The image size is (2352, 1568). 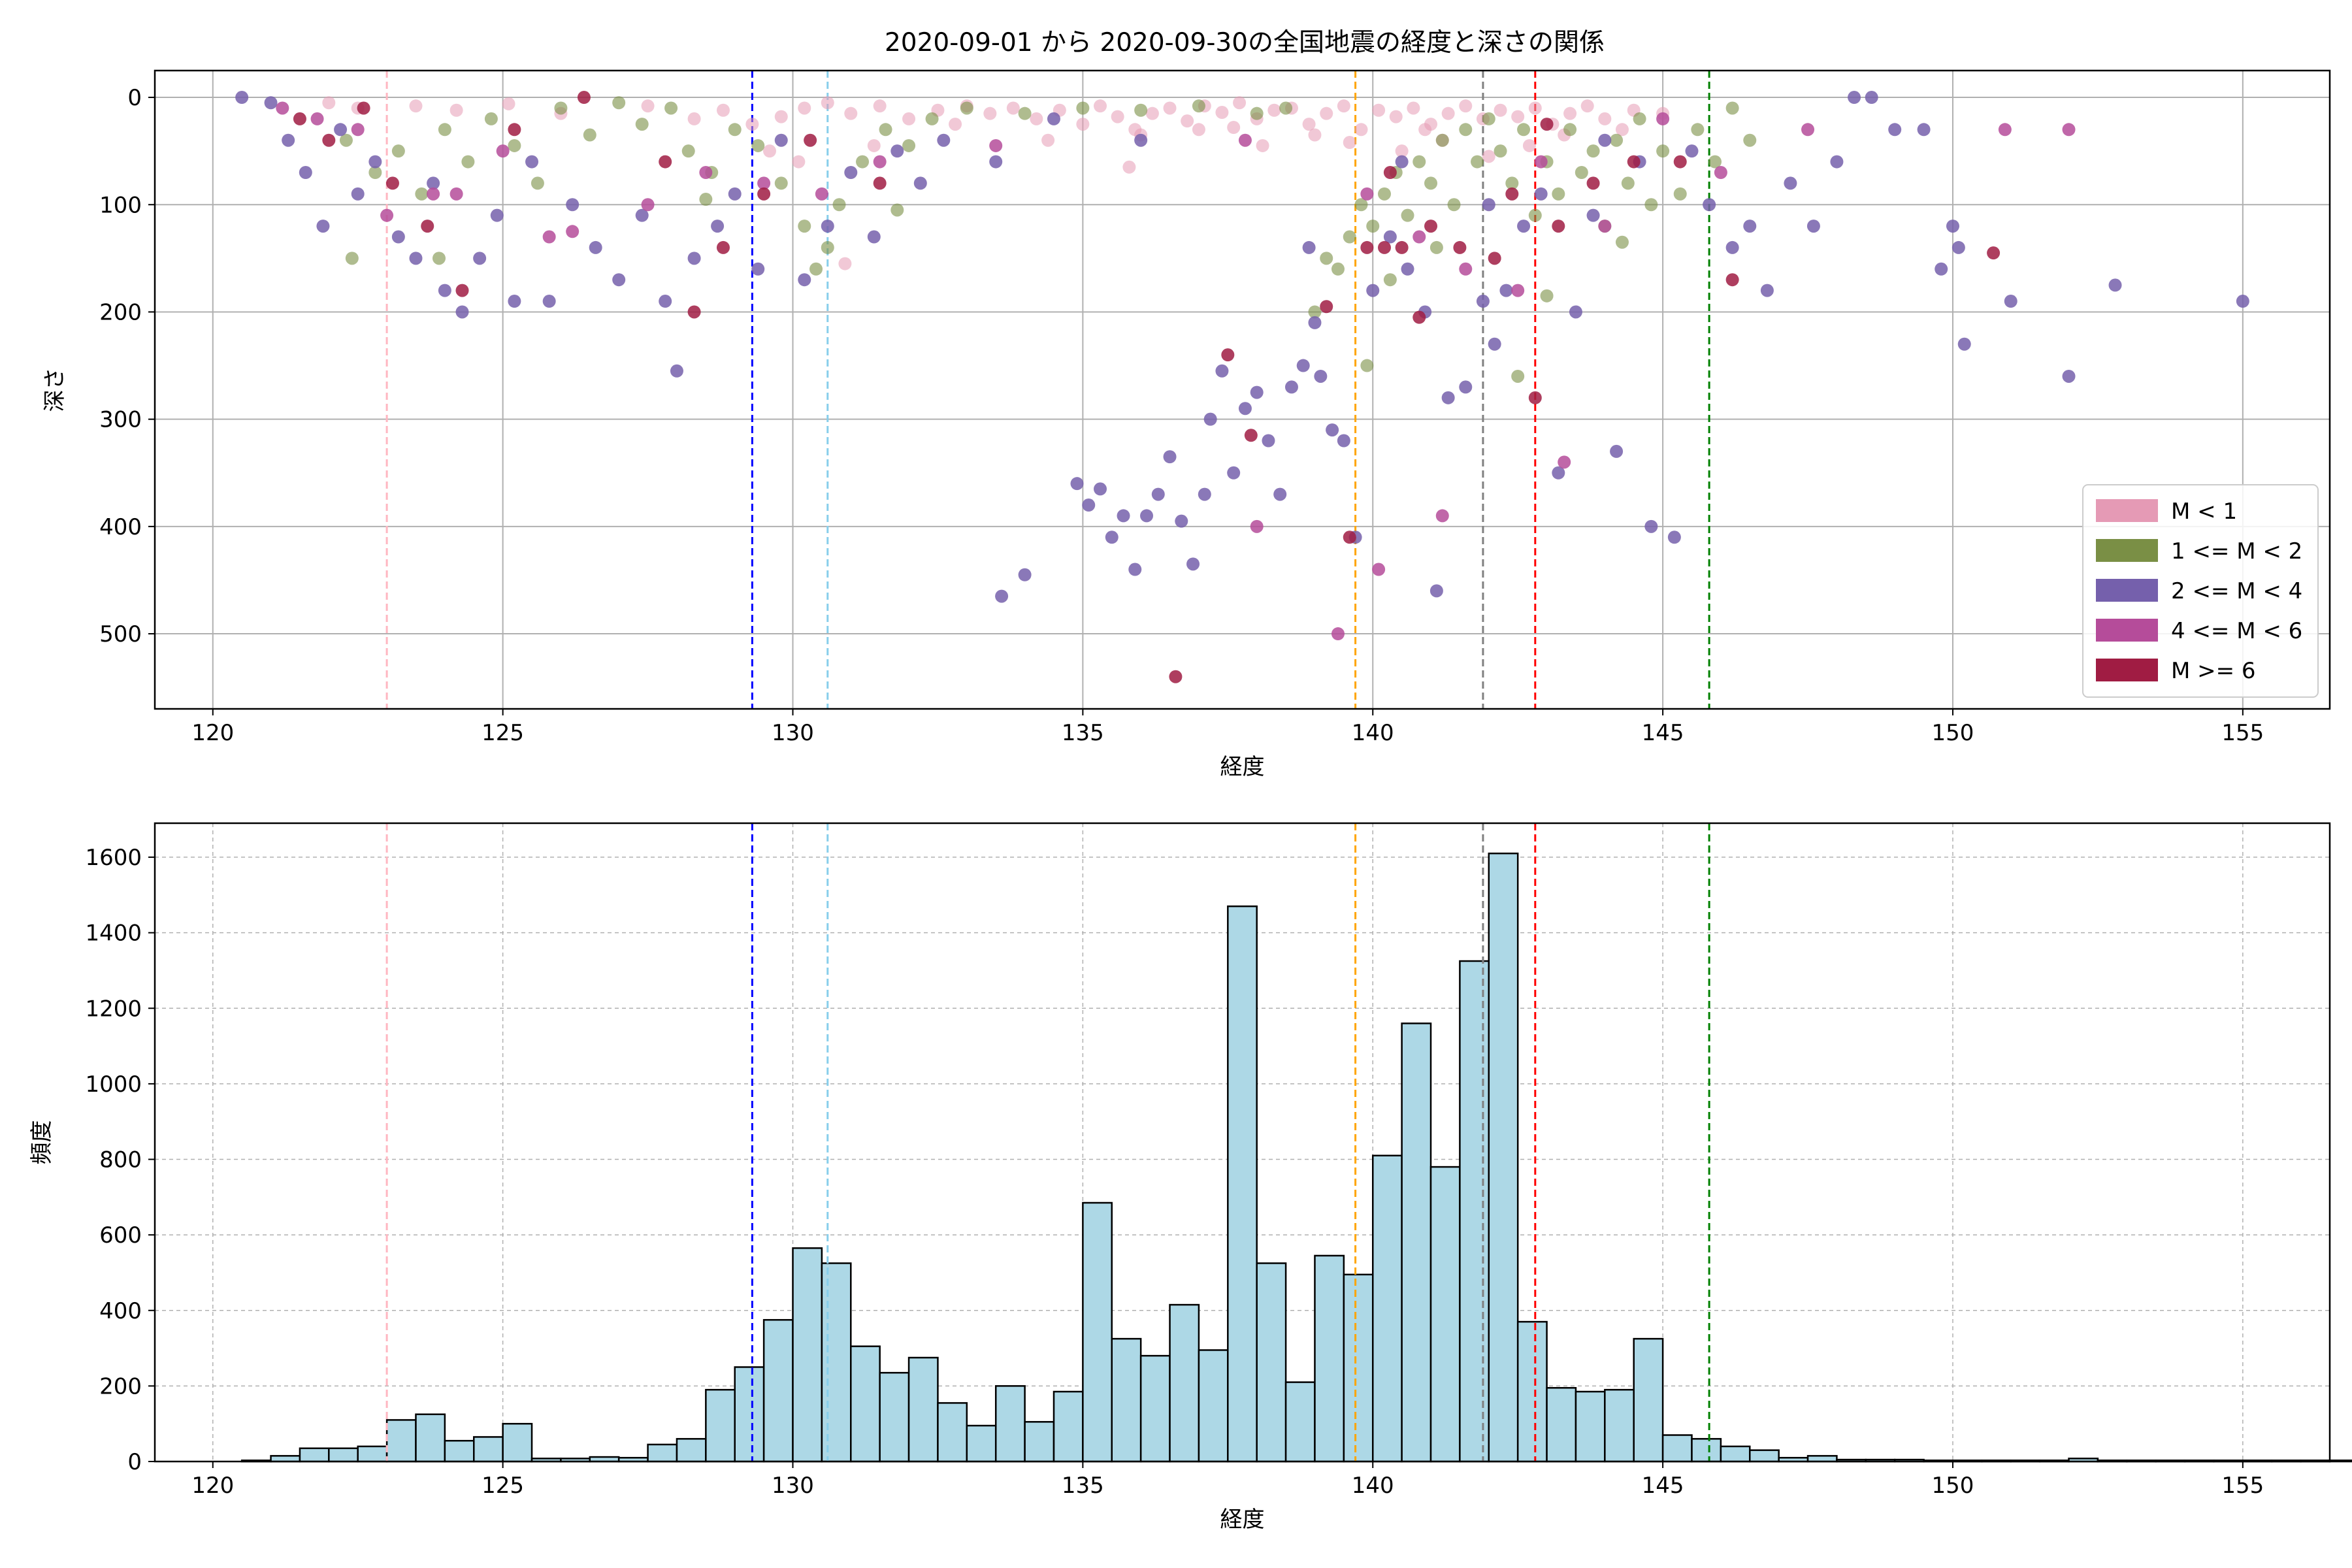 I want to click on histogram-x-tick-label: 140, so click(x=1373, y=1486).